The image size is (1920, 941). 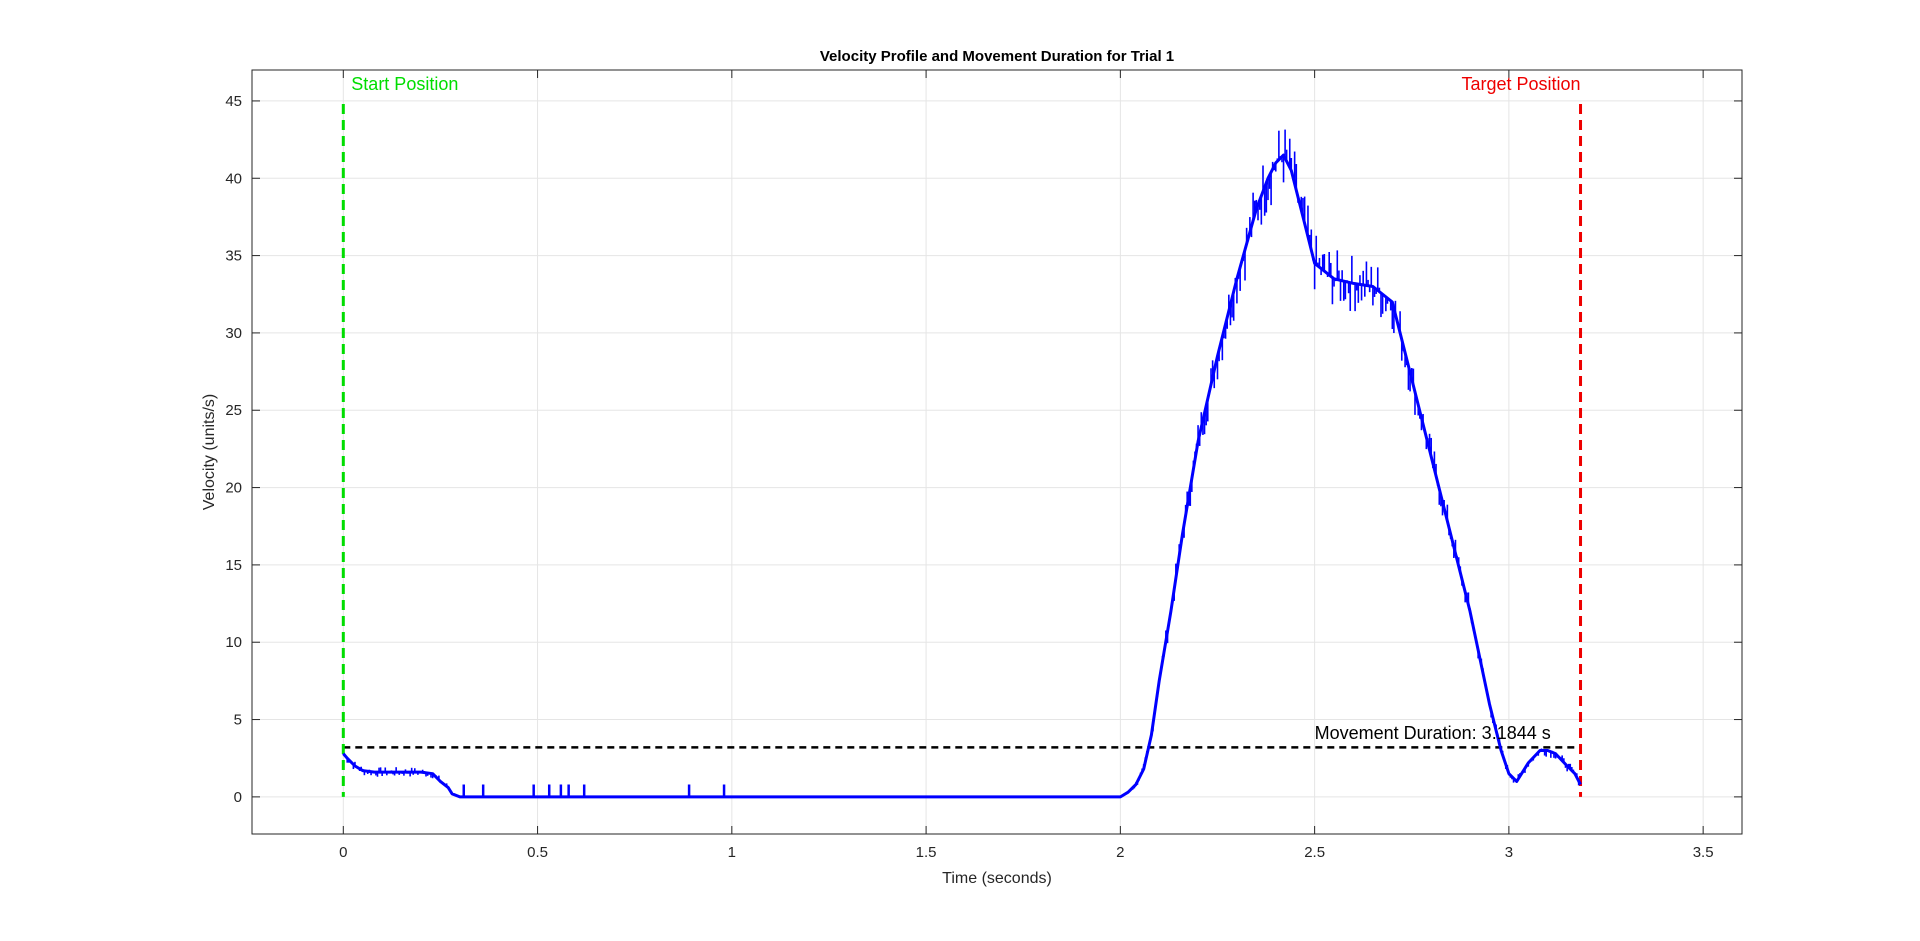 I want to click on y-tick-label: 0, so click(x=238, y=797).